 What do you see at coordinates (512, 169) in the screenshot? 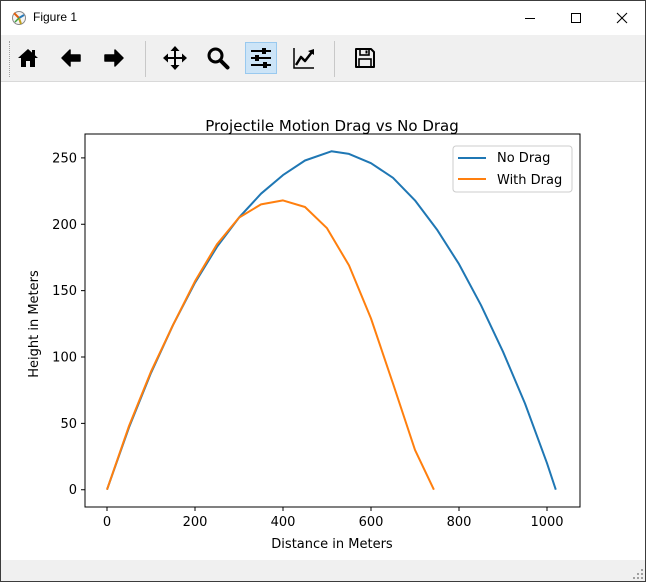
I see `legend: No Drag With Drag` at bounding box center [512, 169].